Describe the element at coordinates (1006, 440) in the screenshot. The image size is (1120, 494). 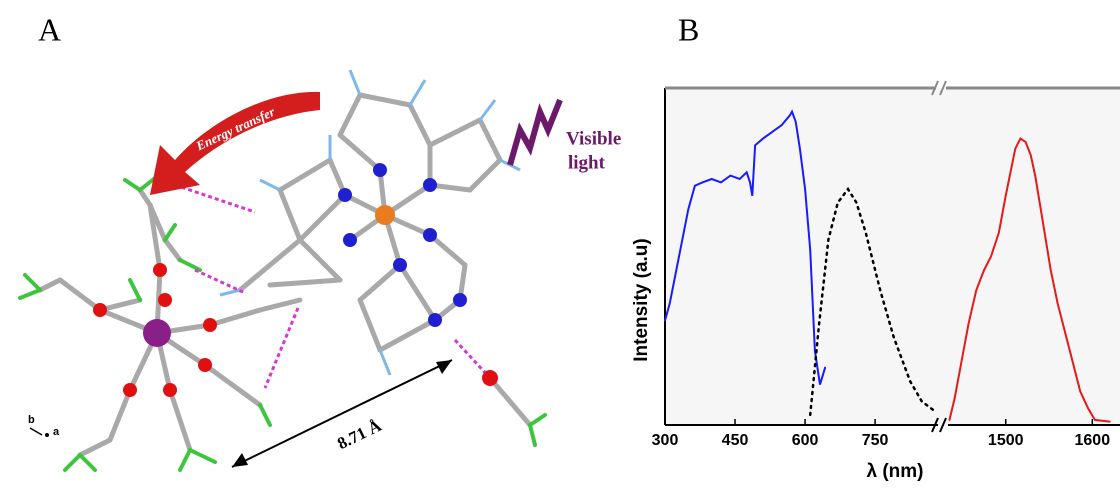
I see `x-tick-label: 1500` at that location.